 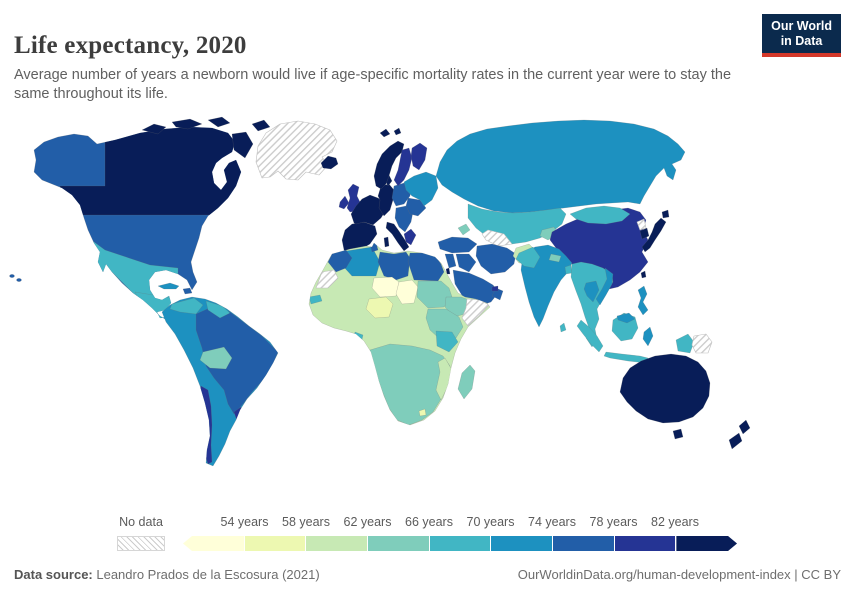 I want to click on legend-tick-label: 82 years, so click(x=675, y=522).